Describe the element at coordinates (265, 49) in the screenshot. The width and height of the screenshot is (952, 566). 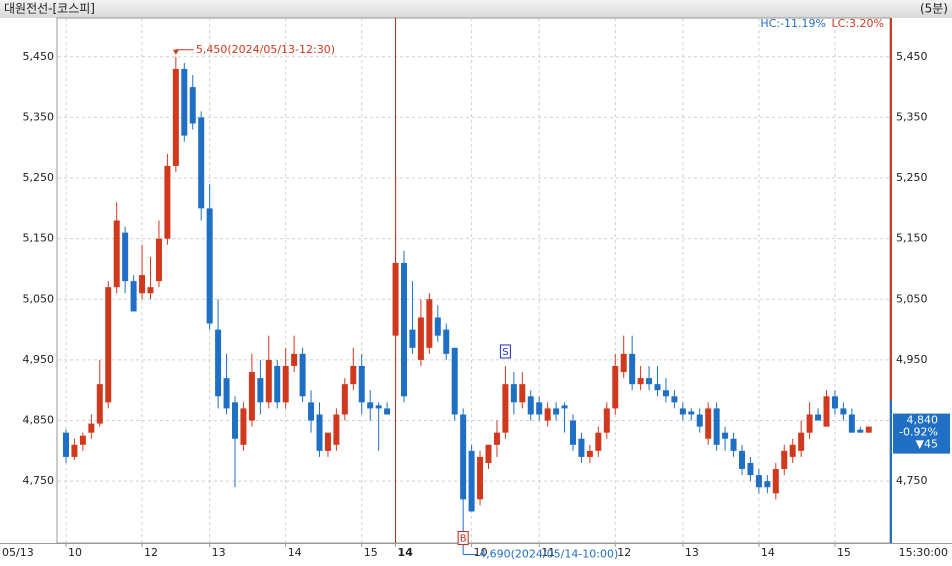
I see `annotation: 5,450(2024/05/13-12:30)` at that location.